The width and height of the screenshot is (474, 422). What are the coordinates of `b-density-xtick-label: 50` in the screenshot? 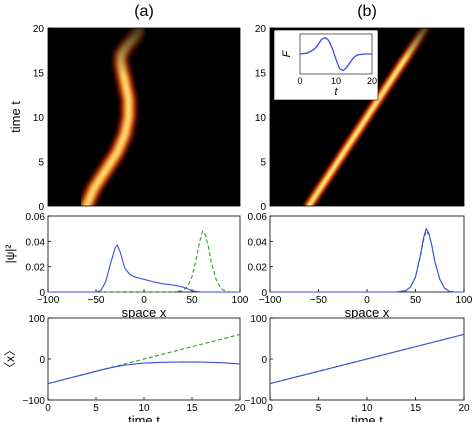 It's located at (416, 300).